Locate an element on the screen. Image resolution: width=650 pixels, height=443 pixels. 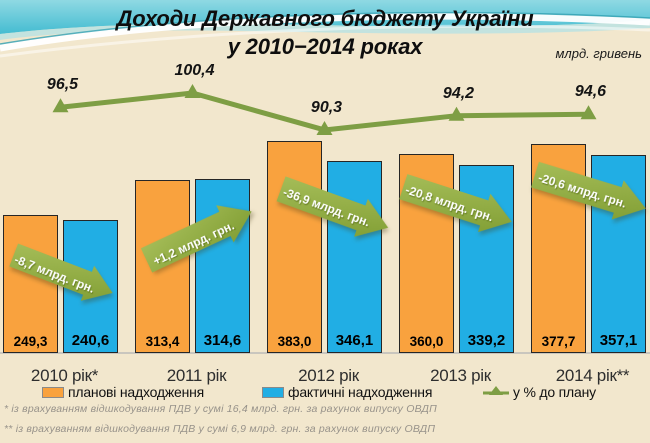
category-label-2010: 2010 рік* is located at coordinates (64, 375).